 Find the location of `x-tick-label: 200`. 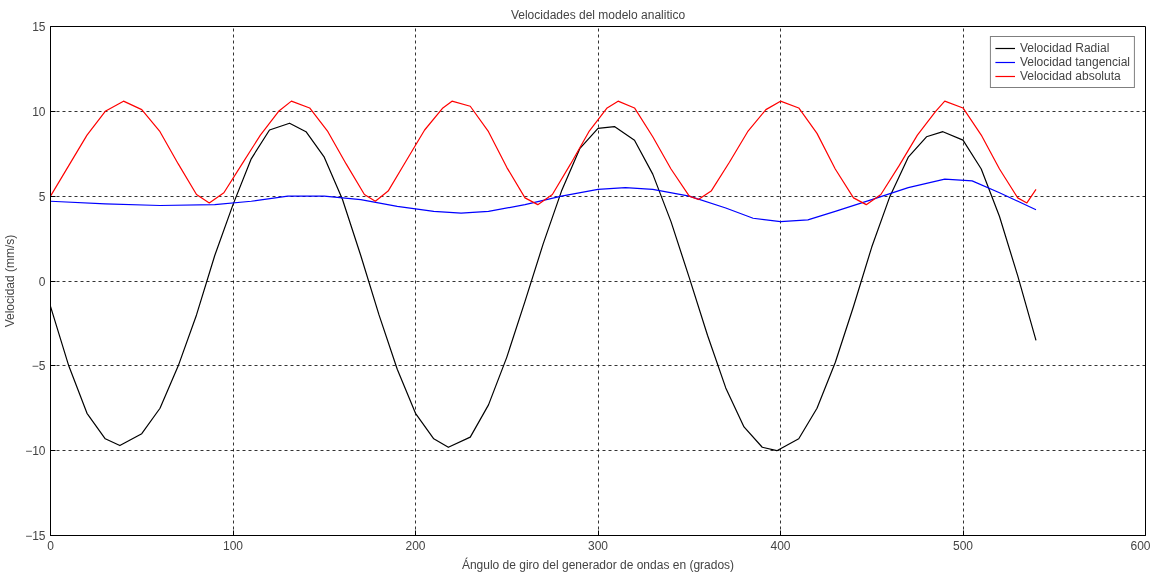

x-tick-label: 200 is located at coordinates (415, 545).